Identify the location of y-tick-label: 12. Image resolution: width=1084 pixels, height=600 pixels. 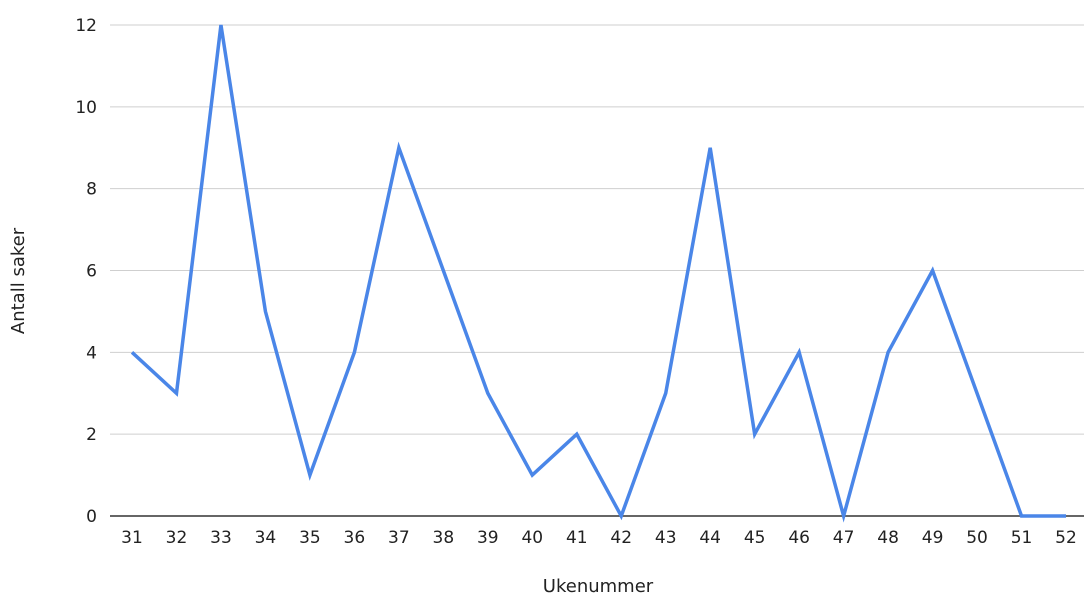
(86, 26).